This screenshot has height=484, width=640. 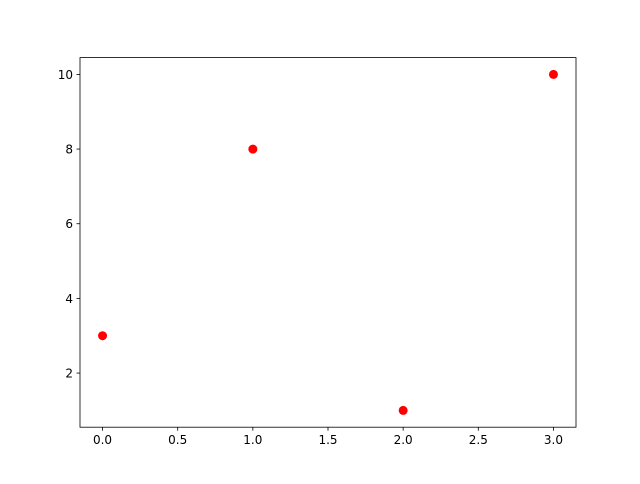 I want to click on x-tick-label: 2.5, so click(x=478, y=440).